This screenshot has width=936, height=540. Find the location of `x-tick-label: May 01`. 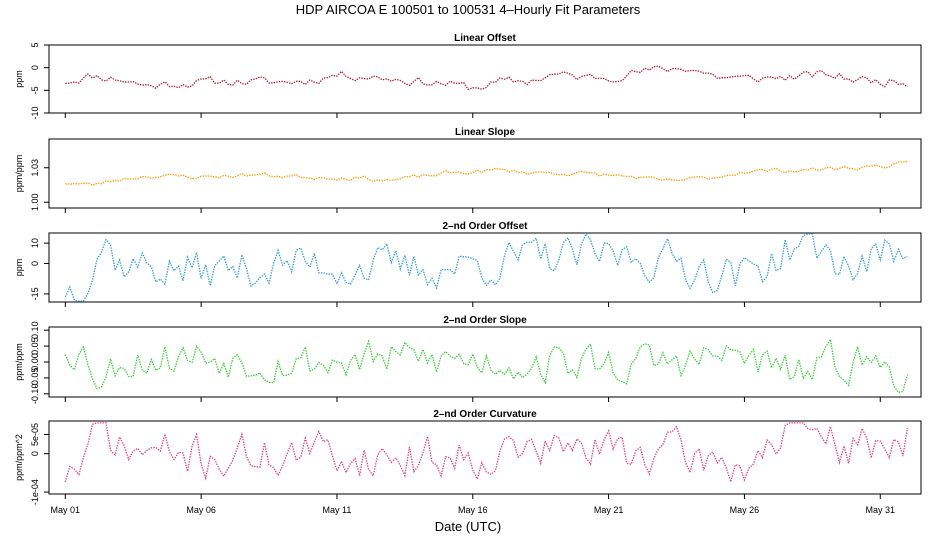

x-tick-label: May 01 is located at coordinates (66, 510).